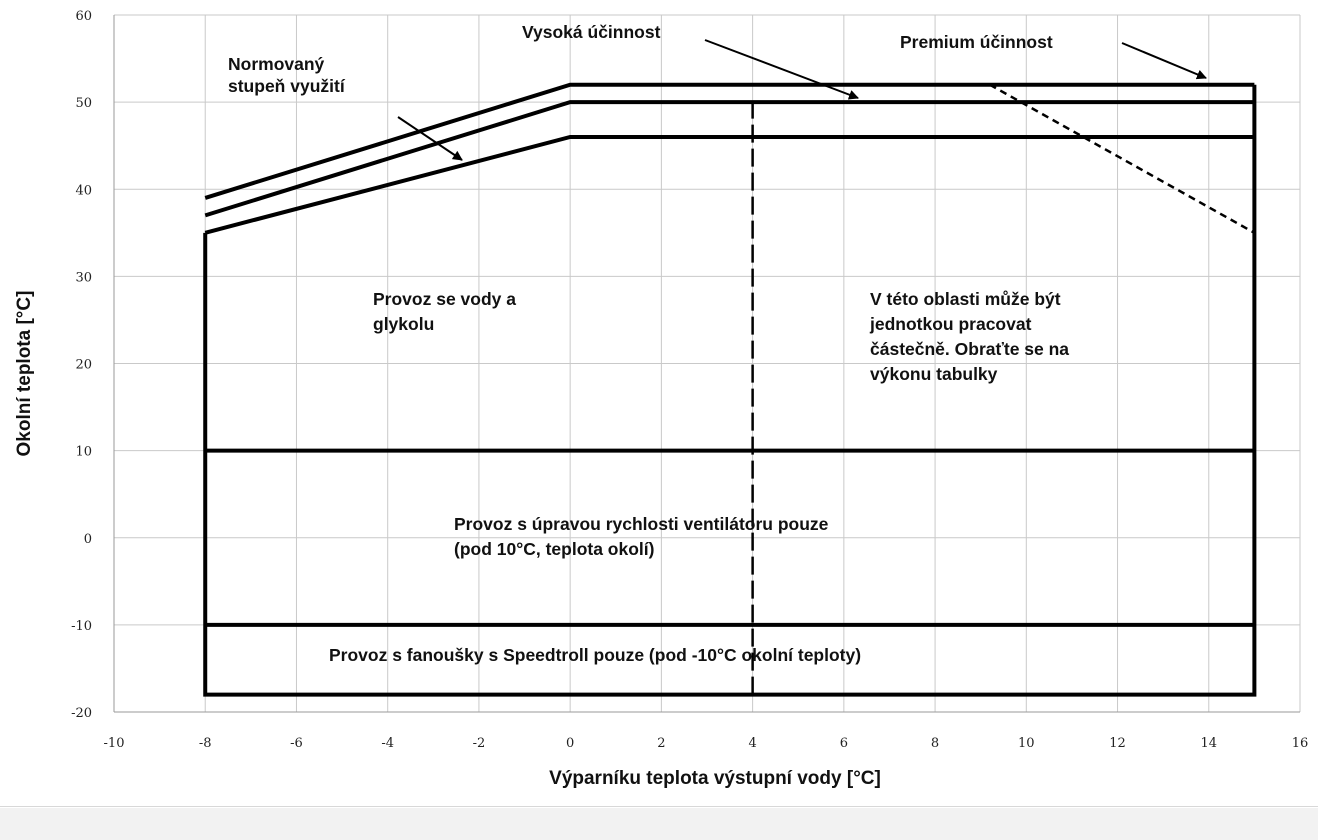  Describe the element at coordinates (287, 75) in the screenshot. I see `annotation-norm: Normovaný stupeň využití` at that location.